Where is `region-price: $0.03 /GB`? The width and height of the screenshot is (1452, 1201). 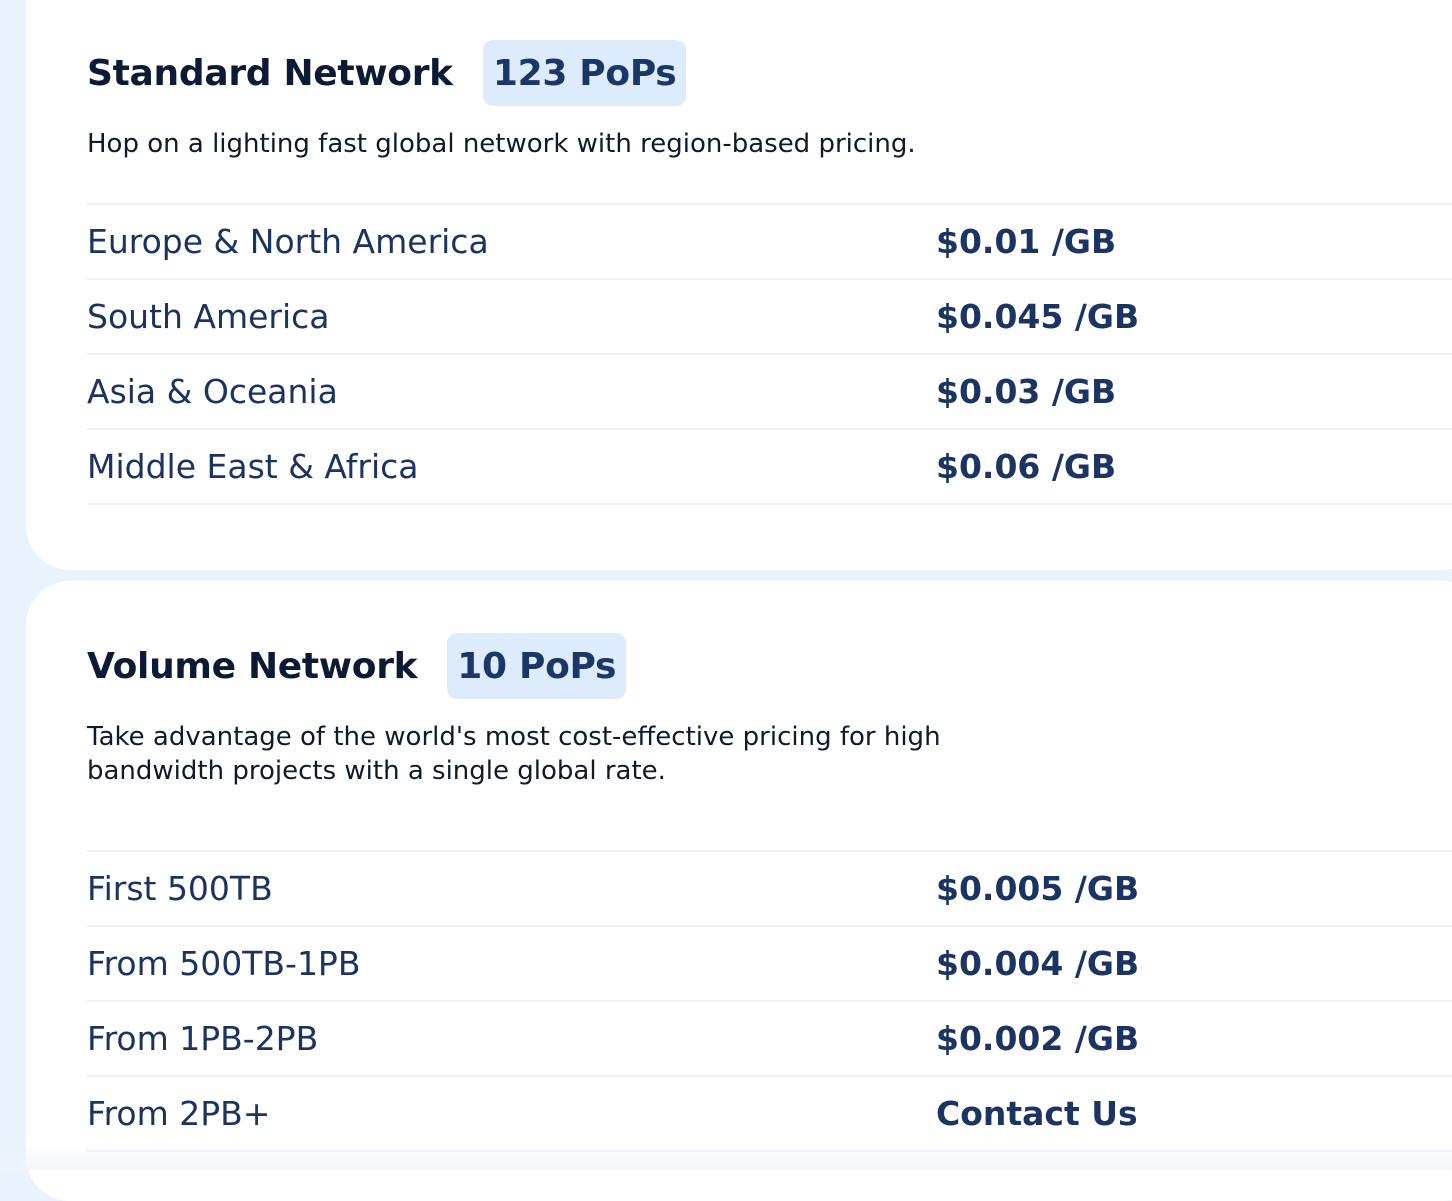
region-price: $0.03 /GB is located at coordinates (1026, 391).